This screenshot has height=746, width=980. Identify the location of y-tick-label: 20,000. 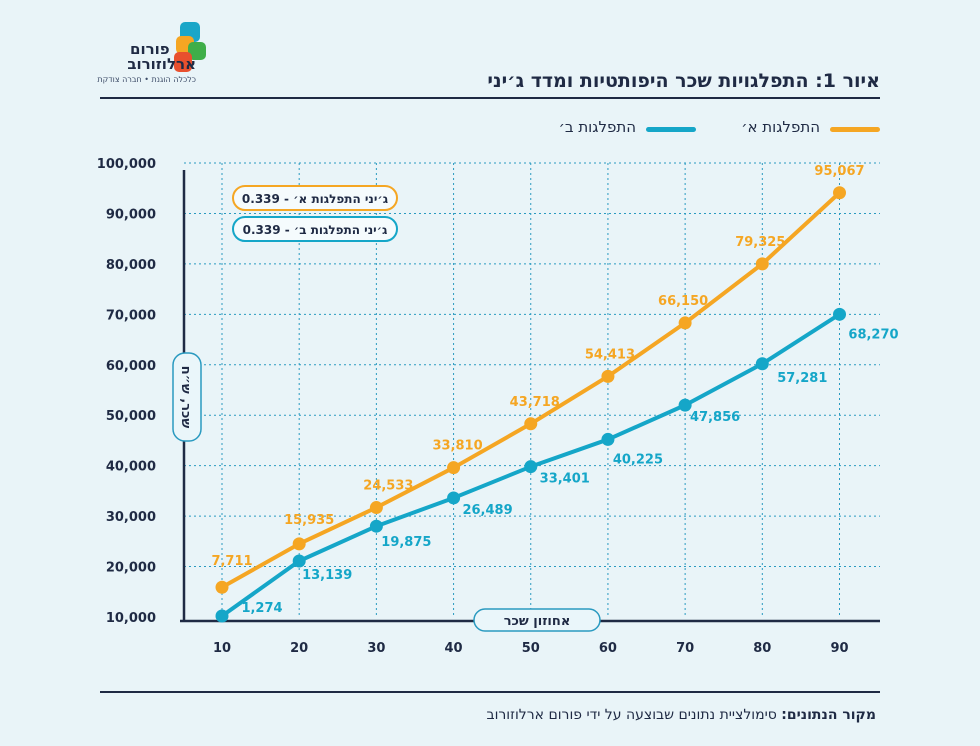
(131, 568).